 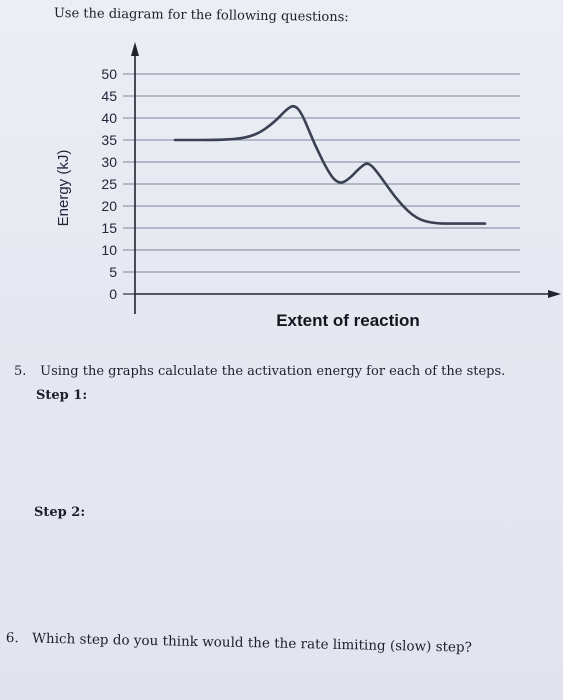 What do you see at coordinates (109, 228) in the screenshot?
I see `y-tick-label: 15` at bounding box center [109, 228].